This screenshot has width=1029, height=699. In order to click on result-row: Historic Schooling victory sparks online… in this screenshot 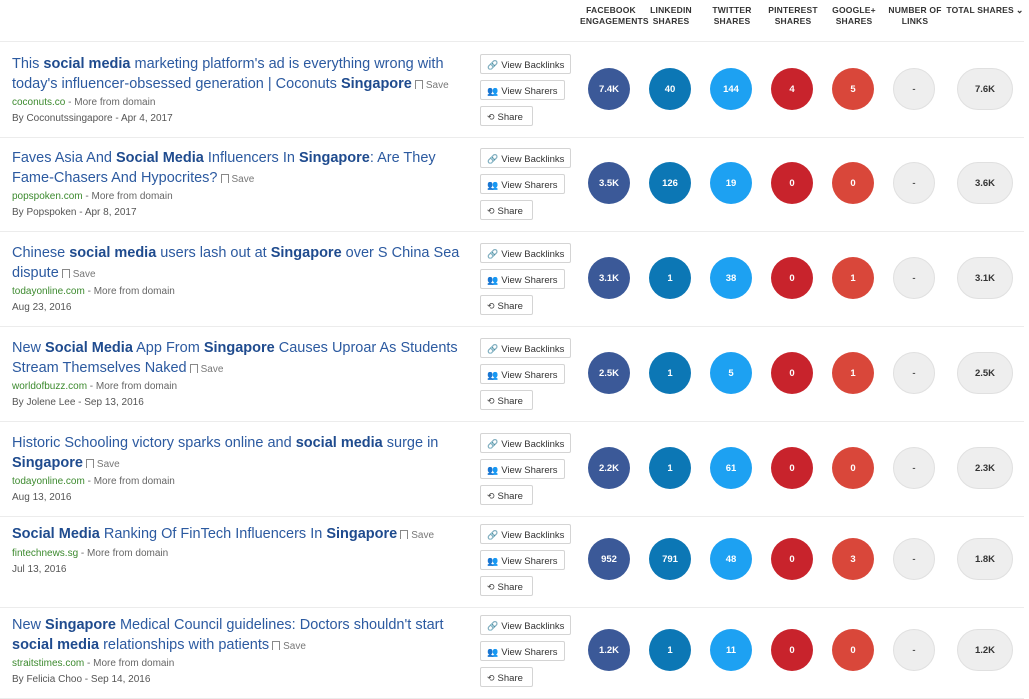, I will do `click(512, 469)`.